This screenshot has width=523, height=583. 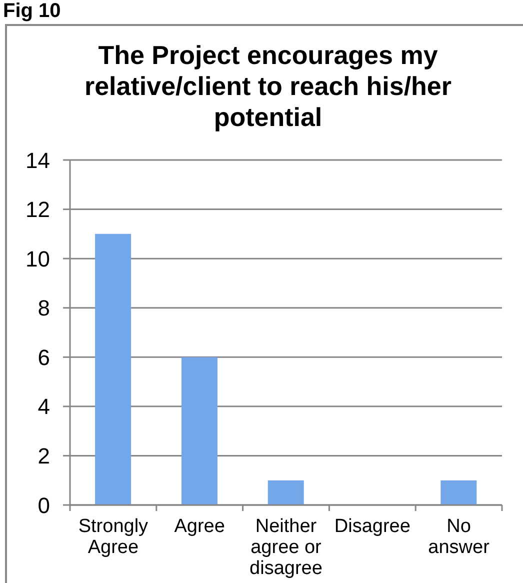 I want to click on x-tick-label: Neither agree or disagree, so click(x=286, y=548).